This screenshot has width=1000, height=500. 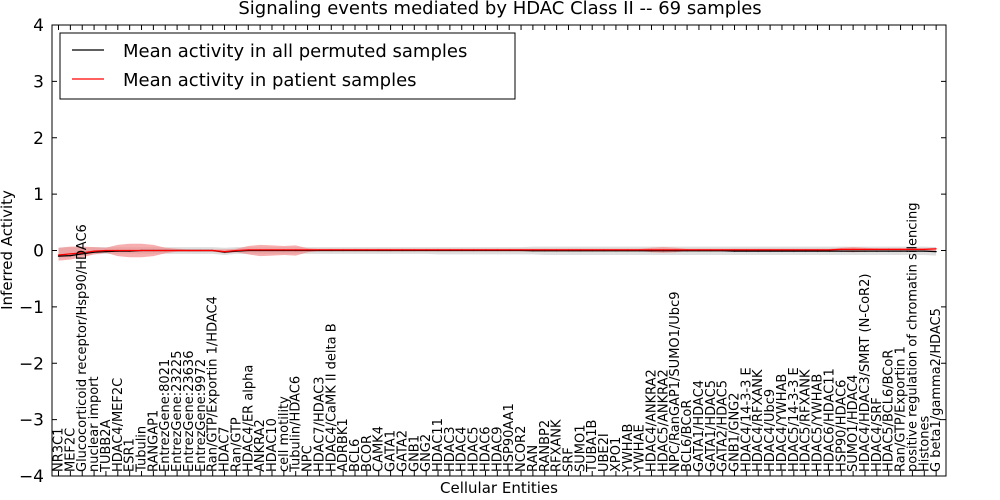 What do you see at coordinates (545, 446) in the screenshot?
I see `x-tick-label: RANBP2` at bounding box center [545, 446].